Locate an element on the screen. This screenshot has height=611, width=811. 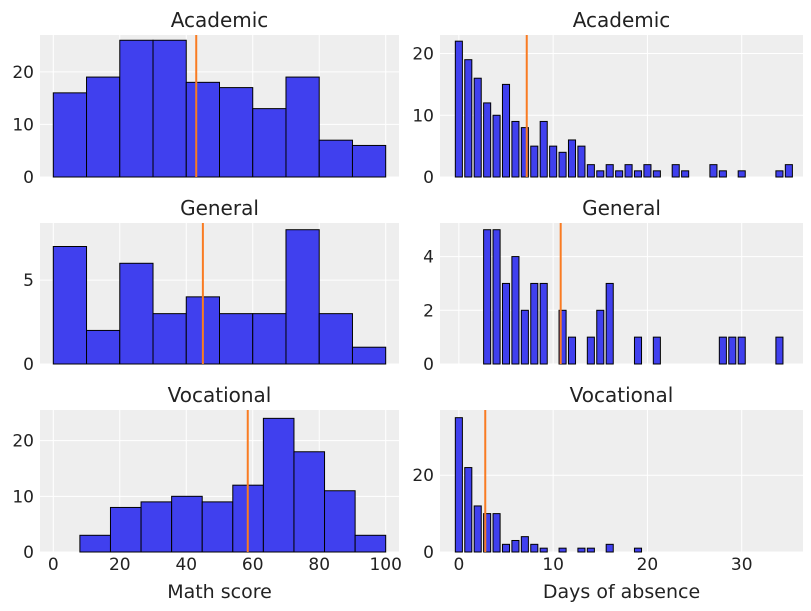
x-tick-label: 30 is located at coordinates (742, 565).